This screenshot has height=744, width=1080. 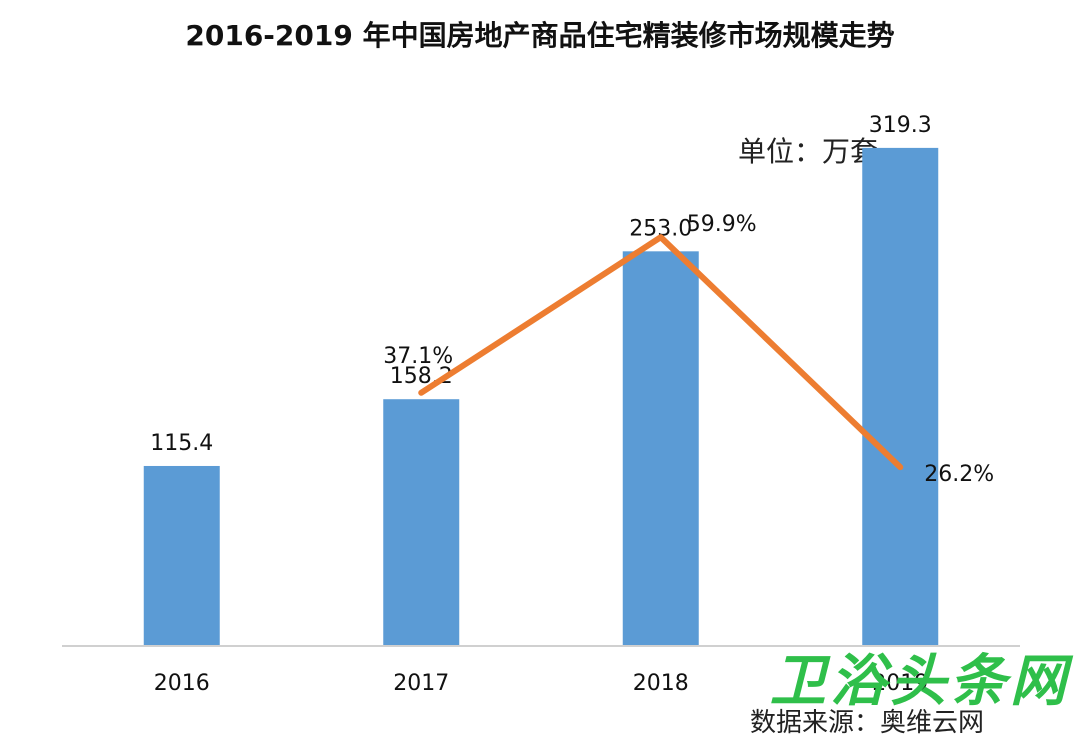 I want to click on bar-value-label: 115.4, so click(x=181, y=443).